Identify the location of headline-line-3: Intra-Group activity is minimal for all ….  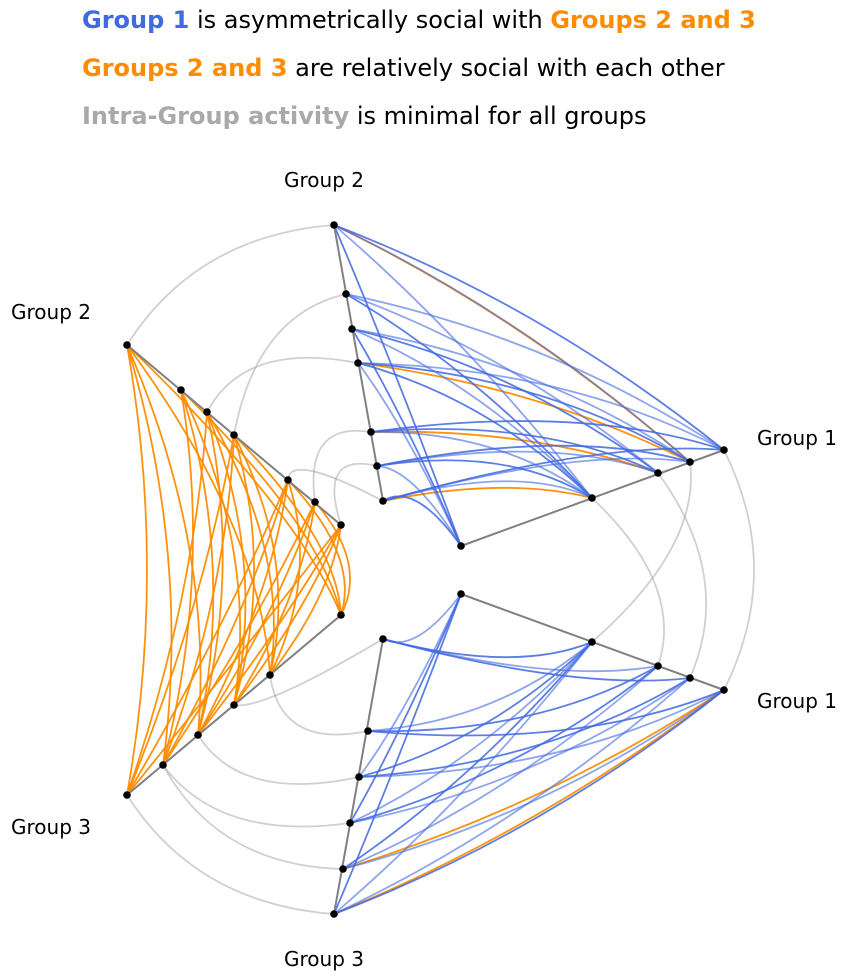
(364, 116).